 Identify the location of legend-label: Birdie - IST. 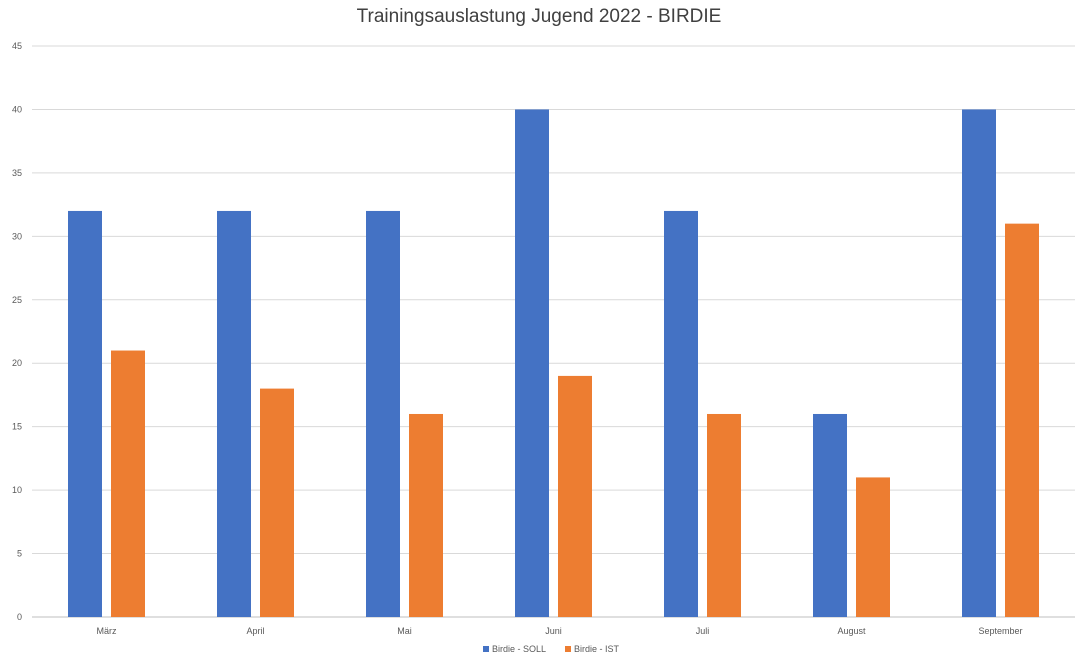
(597, 649).